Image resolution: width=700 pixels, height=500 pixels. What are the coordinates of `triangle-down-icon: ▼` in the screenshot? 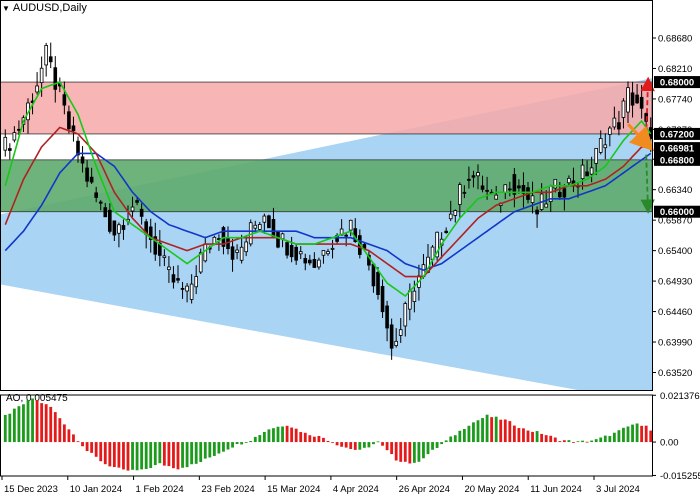 It's located at (6, 8).